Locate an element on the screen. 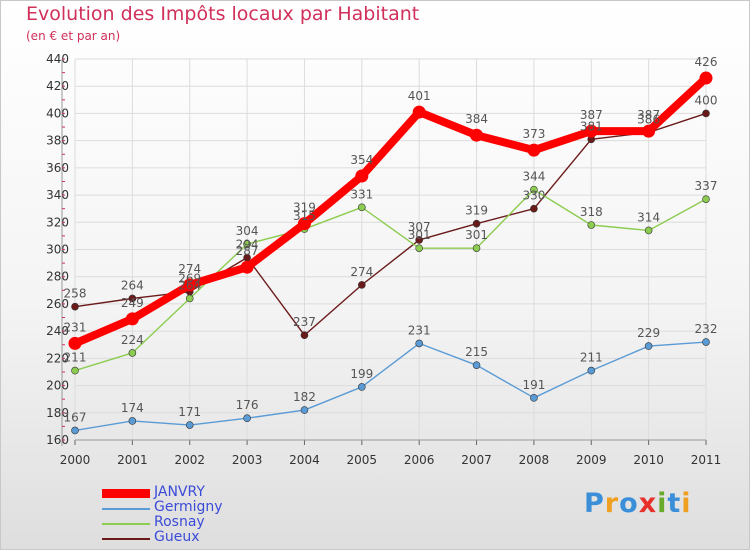 Image resolution: width=750 pixels, height=550 pixels. data-label-rosnay: 314 is located at coordinates (648, 217).